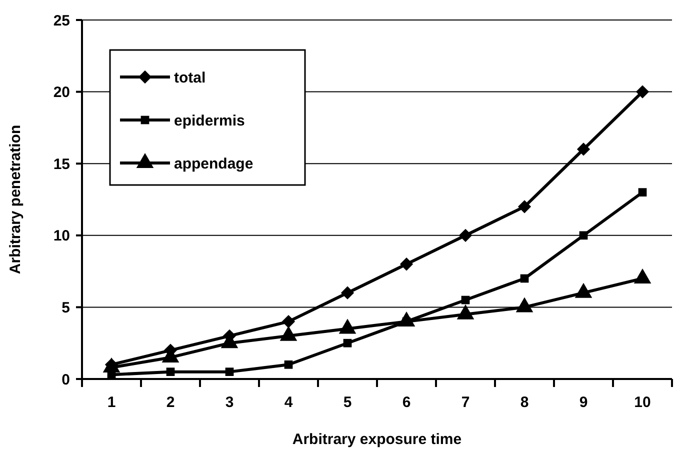 Image resolution: width=676 pixels, height=454 pixels. What do you see at coordinates (377, 439) in the screenshot?
I see `x-axis-title: Arbitrary exposure time` at bounding box center [377, 439].